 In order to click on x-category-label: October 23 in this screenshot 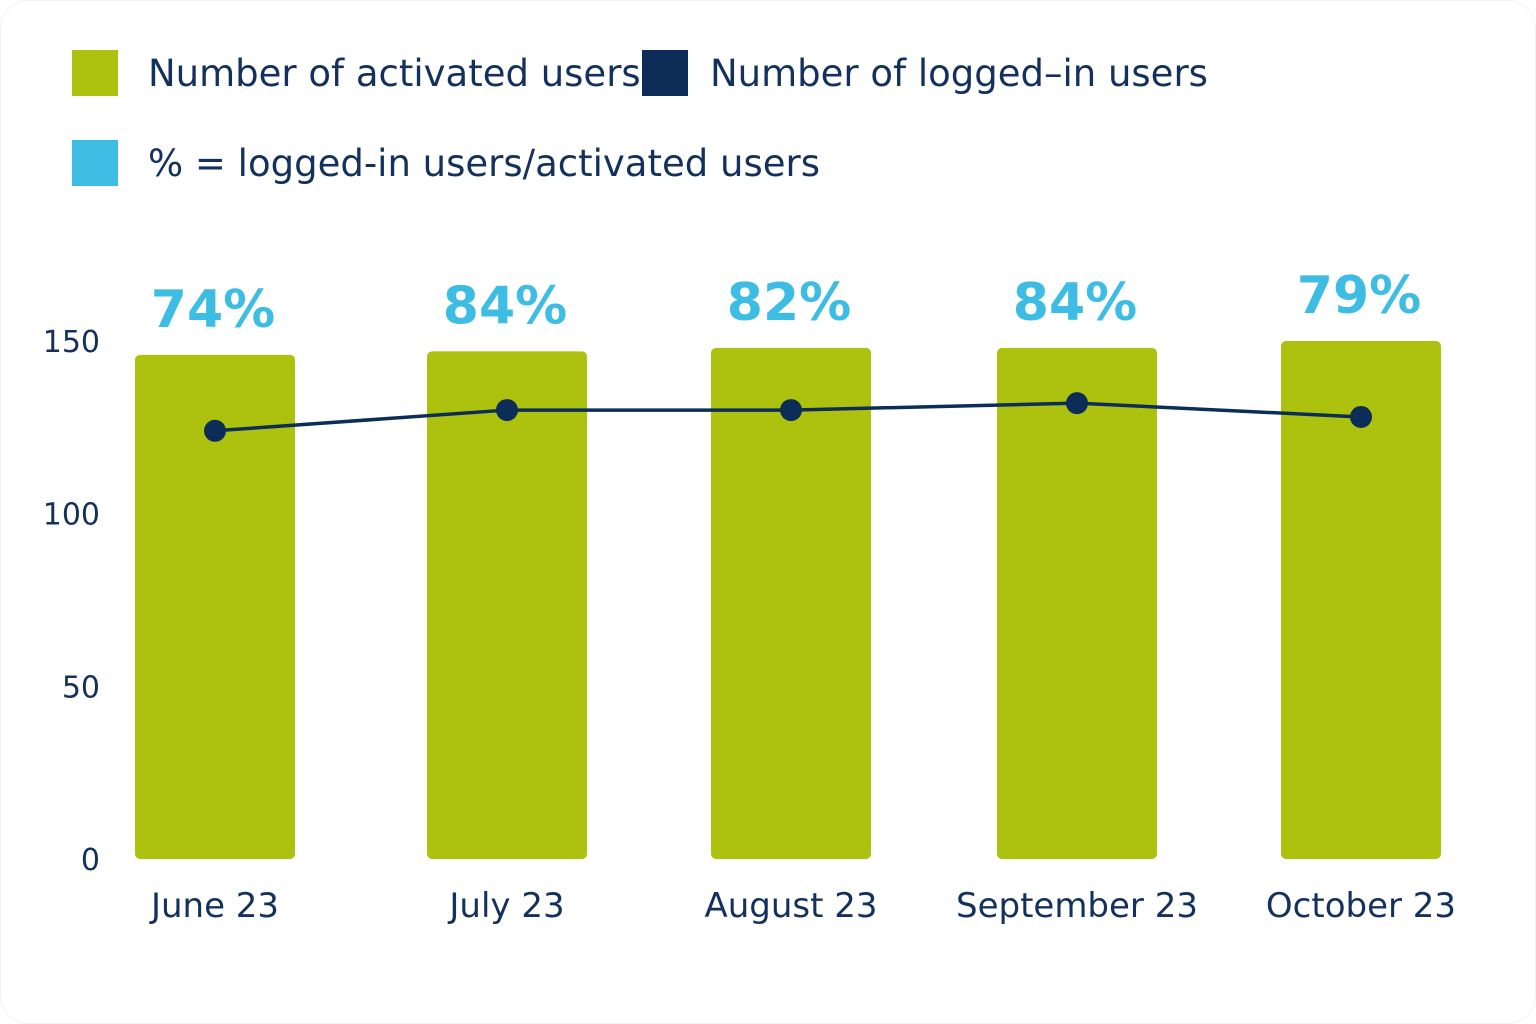, I will do `click(1361, 906)`.